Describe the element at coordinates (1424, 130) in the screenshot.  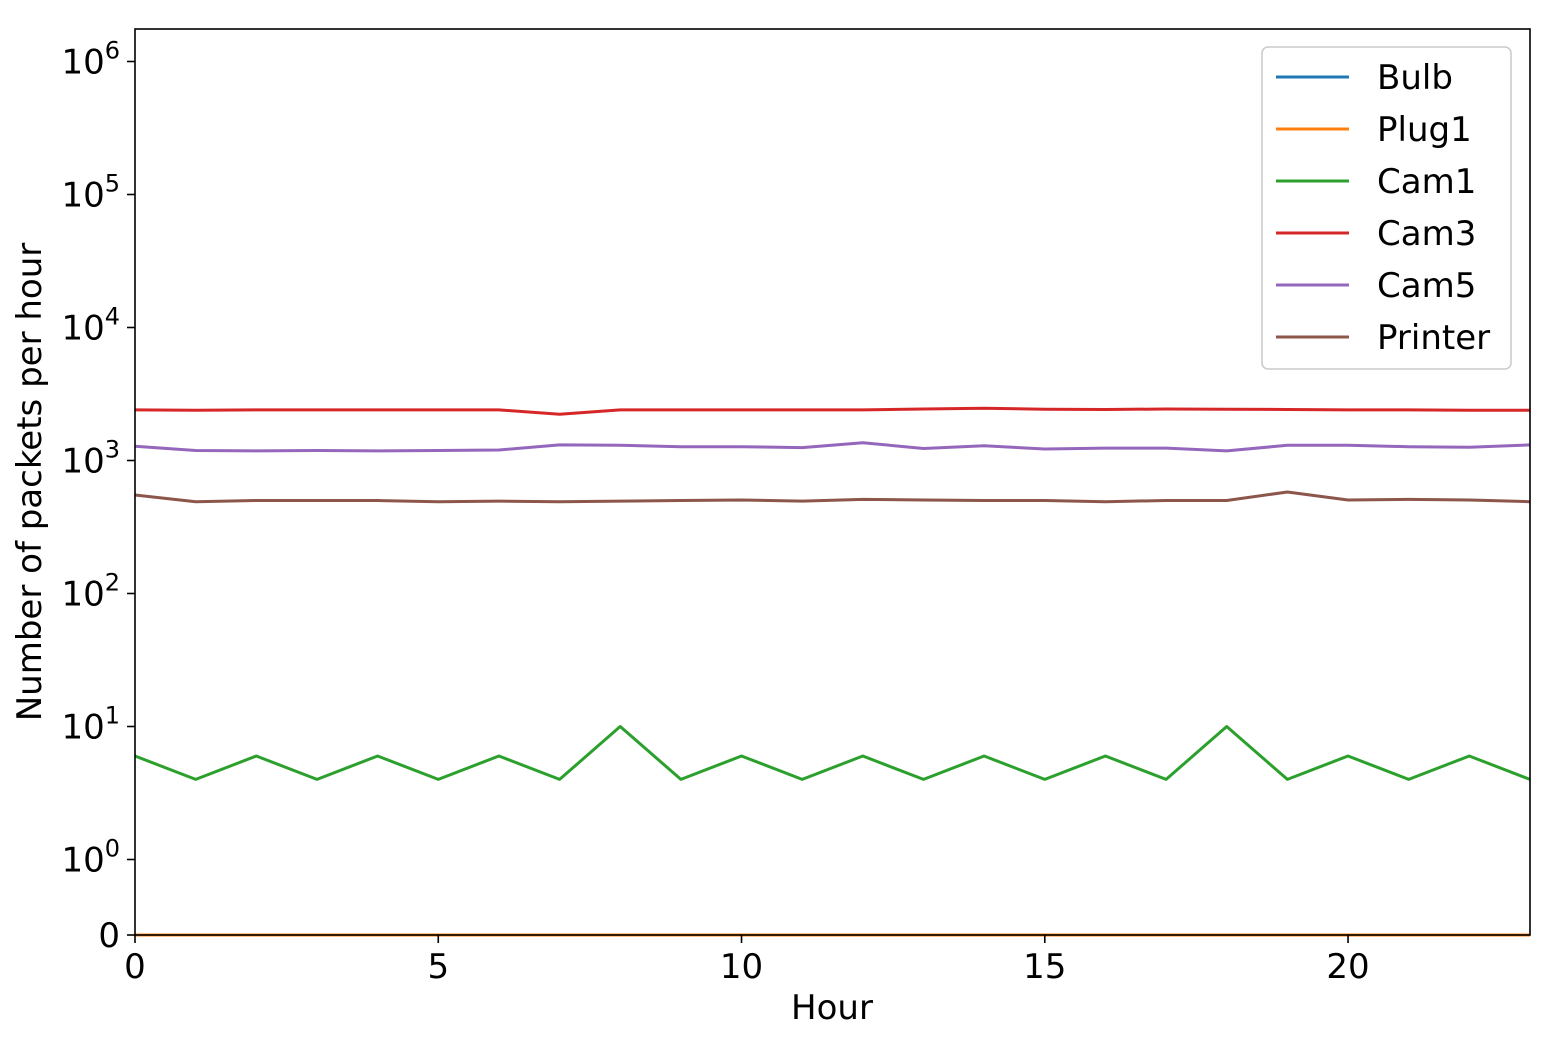
I see `legend-label-plug1: Plug1` at that location.